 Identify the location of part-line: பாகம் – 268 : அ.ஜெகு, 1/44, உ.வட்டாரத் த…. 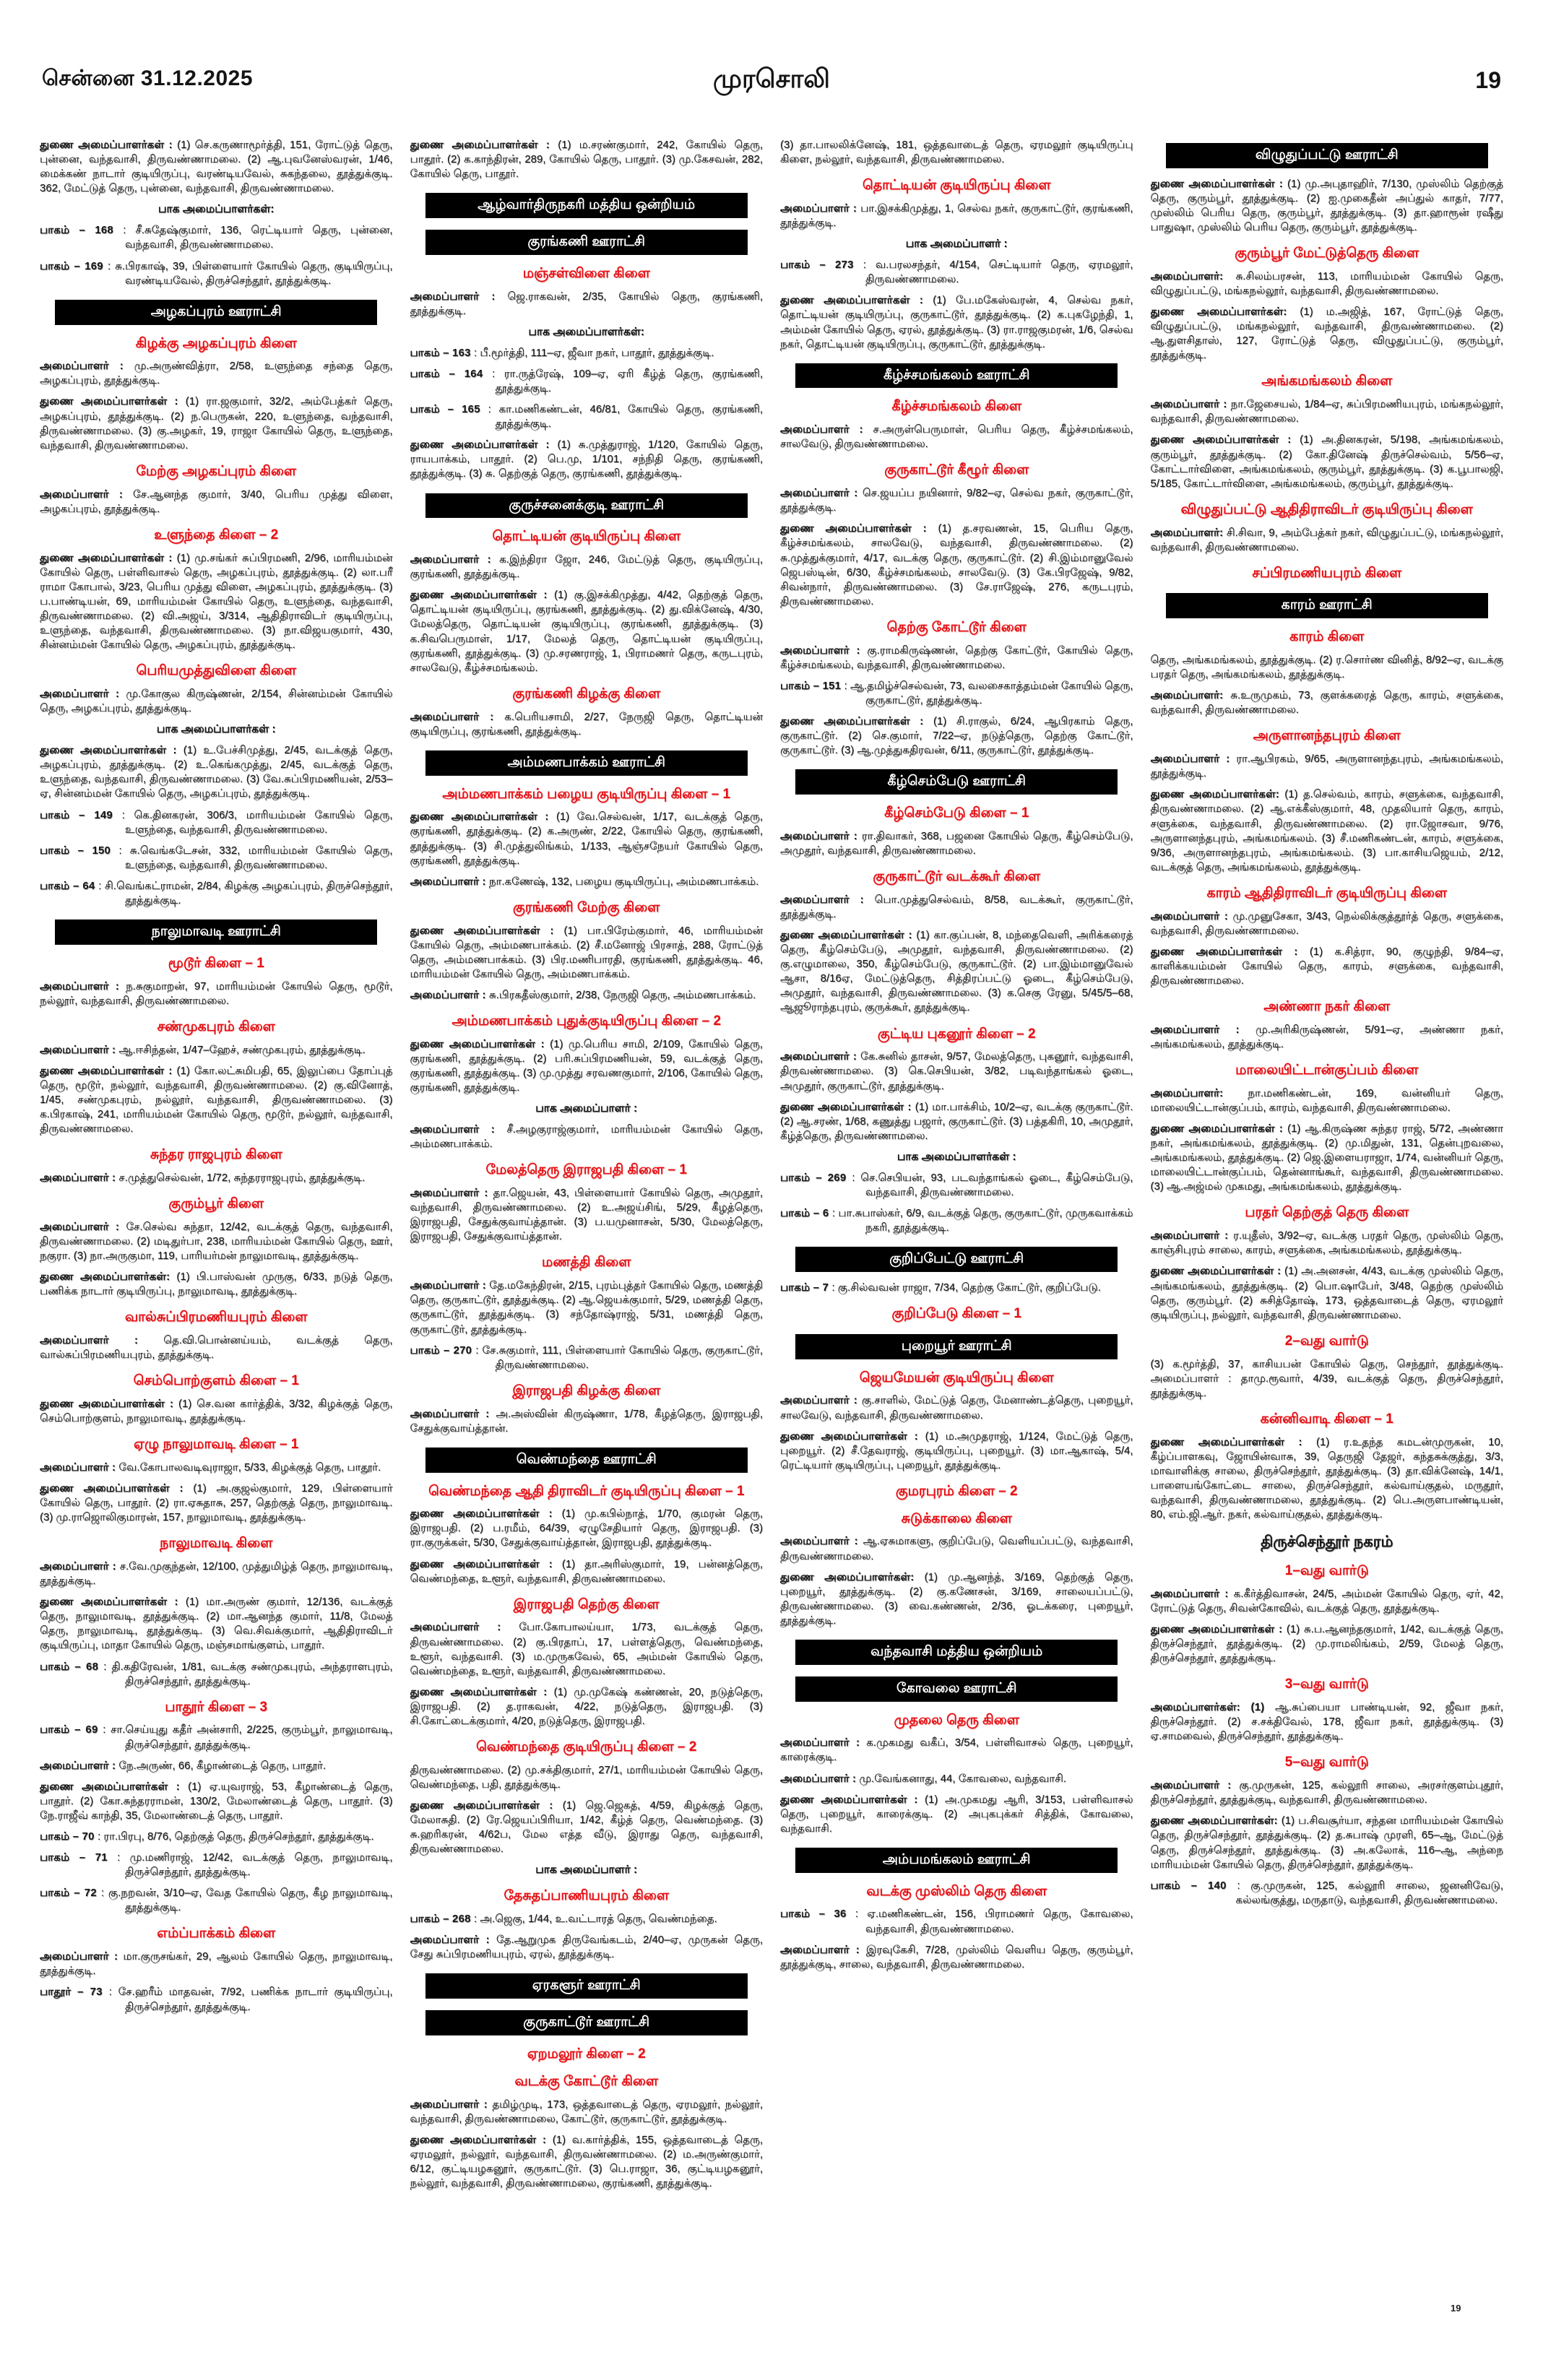
(563, 1919).